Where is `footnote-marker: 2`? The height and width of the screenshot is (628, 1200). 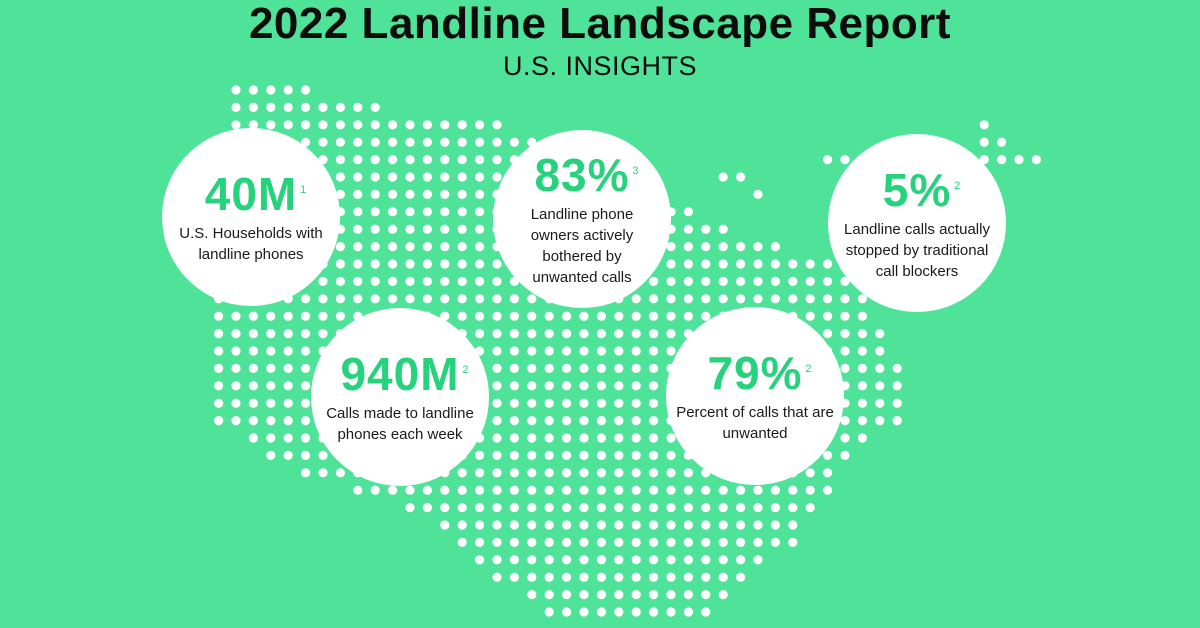 footnote-marker: 2 is located at coordinates (809, 369).